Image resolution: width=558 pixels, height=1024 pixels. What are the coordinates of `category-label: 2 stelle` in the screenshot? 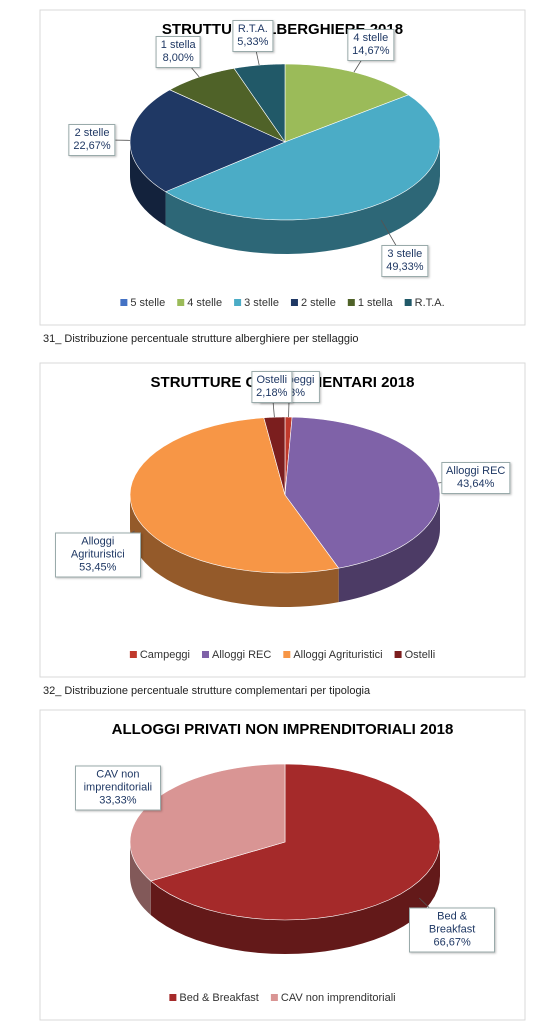 It's located at (92, 132).